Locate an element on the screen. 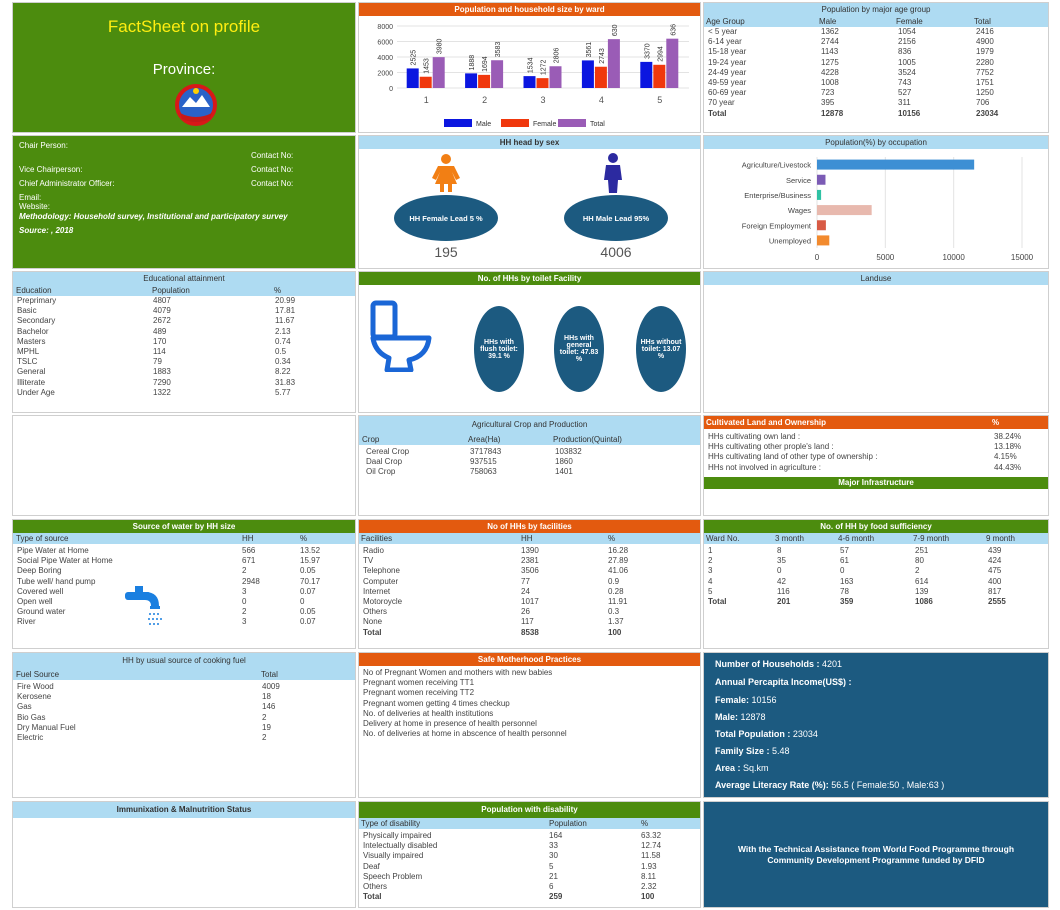 This screenshot has height=910, width=1060. table-cell: 0.5 is located at coordinates (281, 351).